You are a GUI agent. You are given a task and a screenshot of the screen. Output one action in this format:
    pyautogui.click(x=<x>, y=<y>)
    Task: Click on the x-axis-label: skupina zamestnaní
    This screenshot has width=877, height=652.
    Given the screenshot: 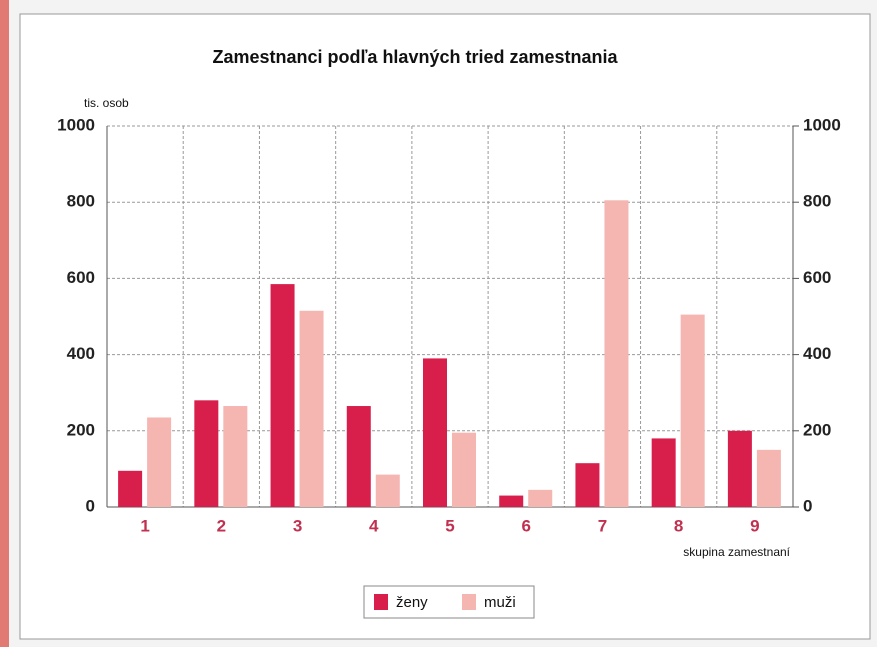 What is the action you would take?
    pyautogui.click(x=736, y=552)
    